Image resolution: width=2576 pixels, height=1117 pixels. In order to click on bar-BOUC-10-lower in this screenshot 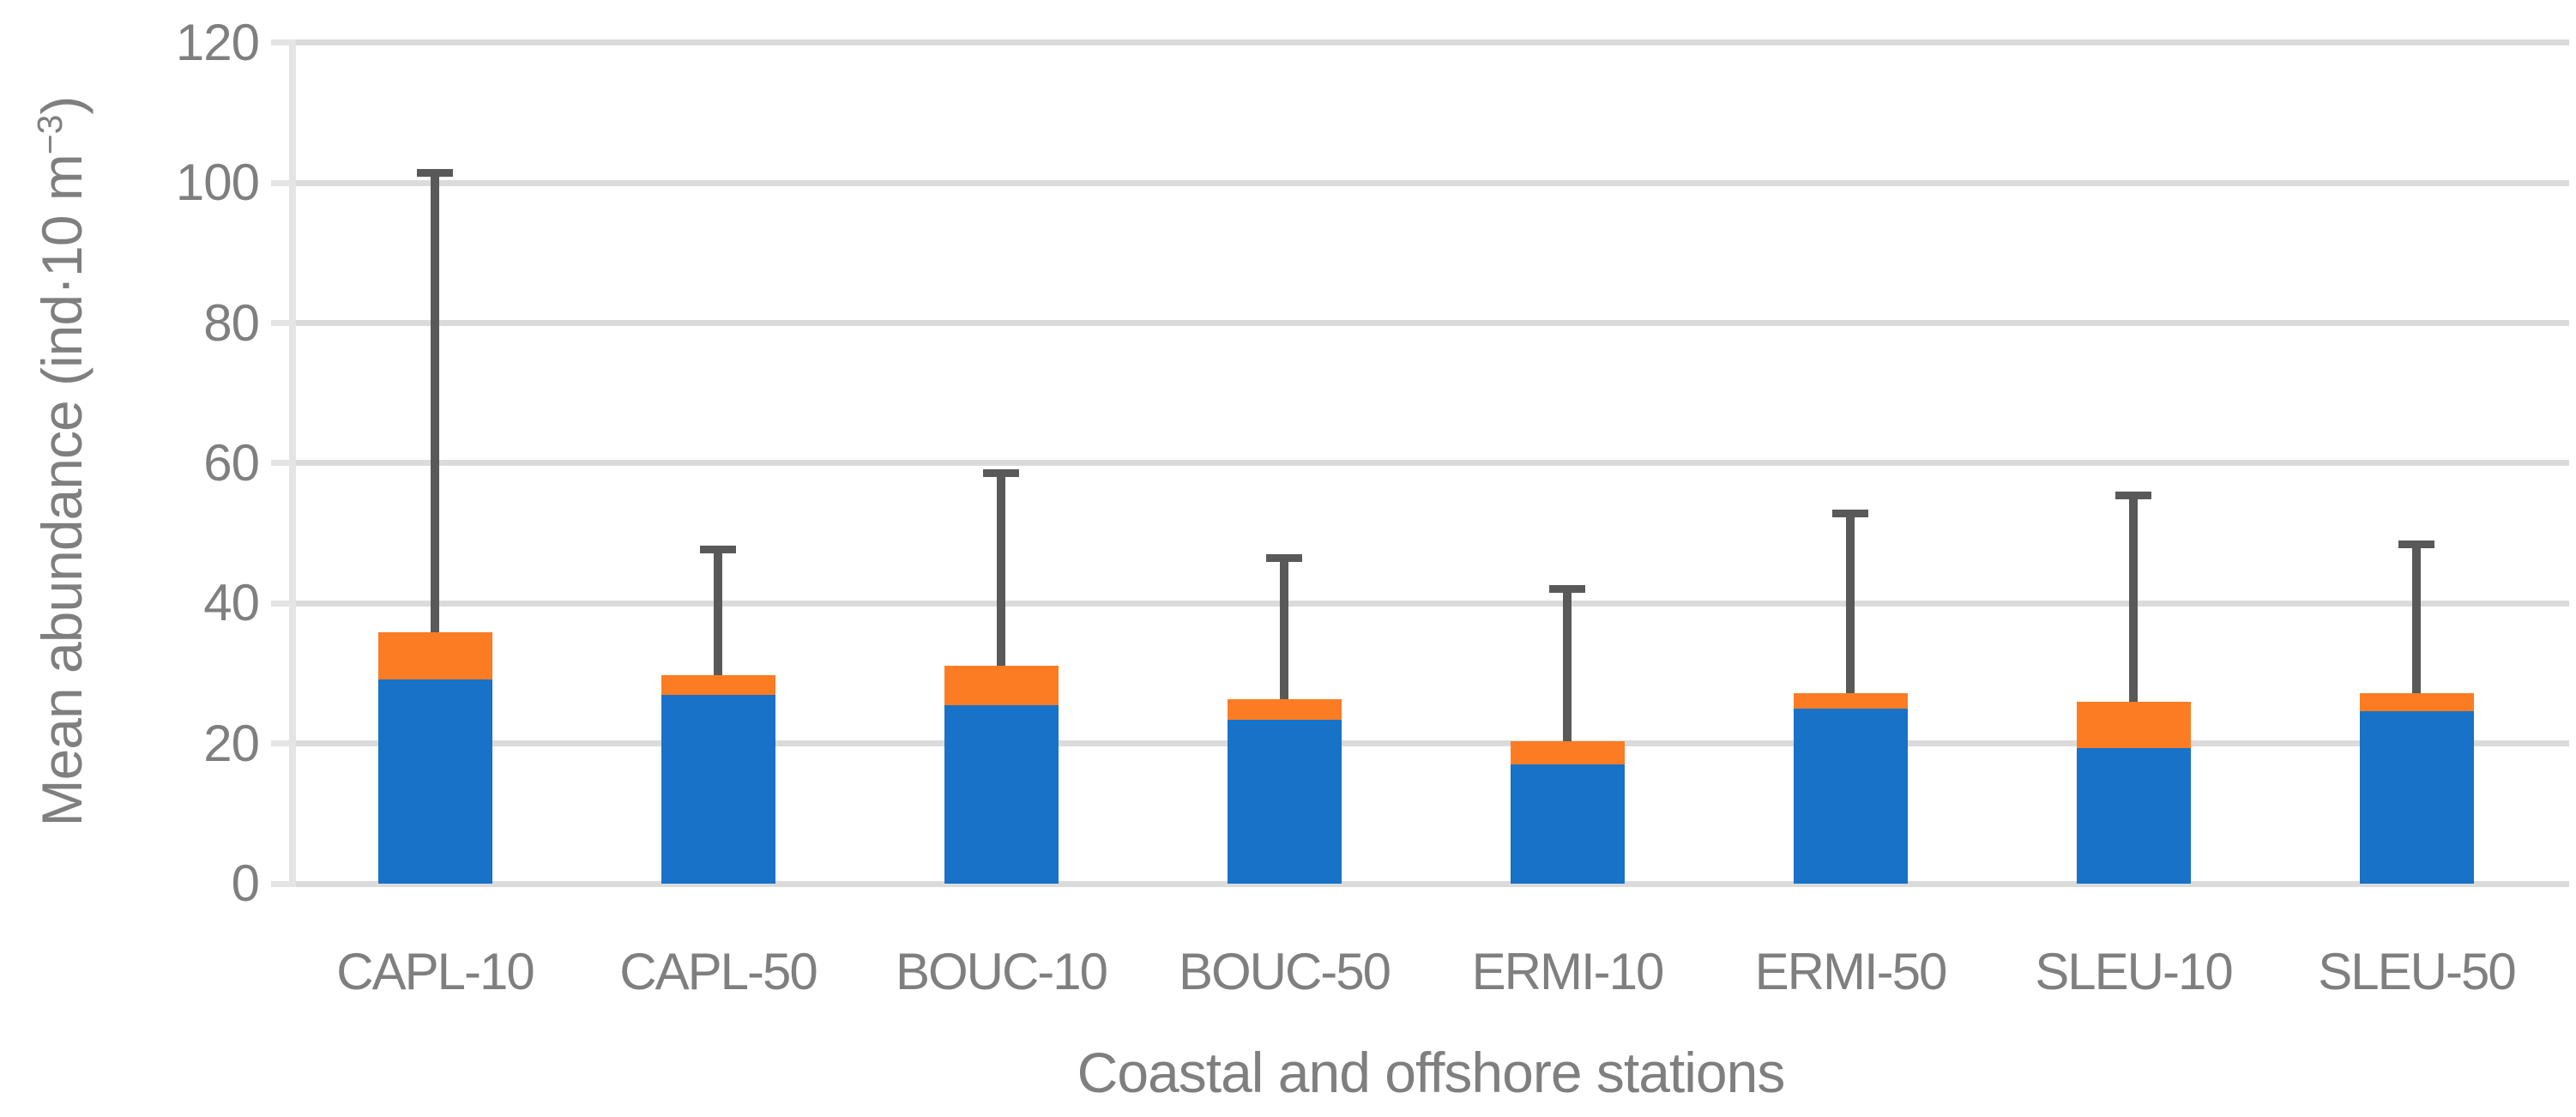, I will do `click(1001, 794)`.